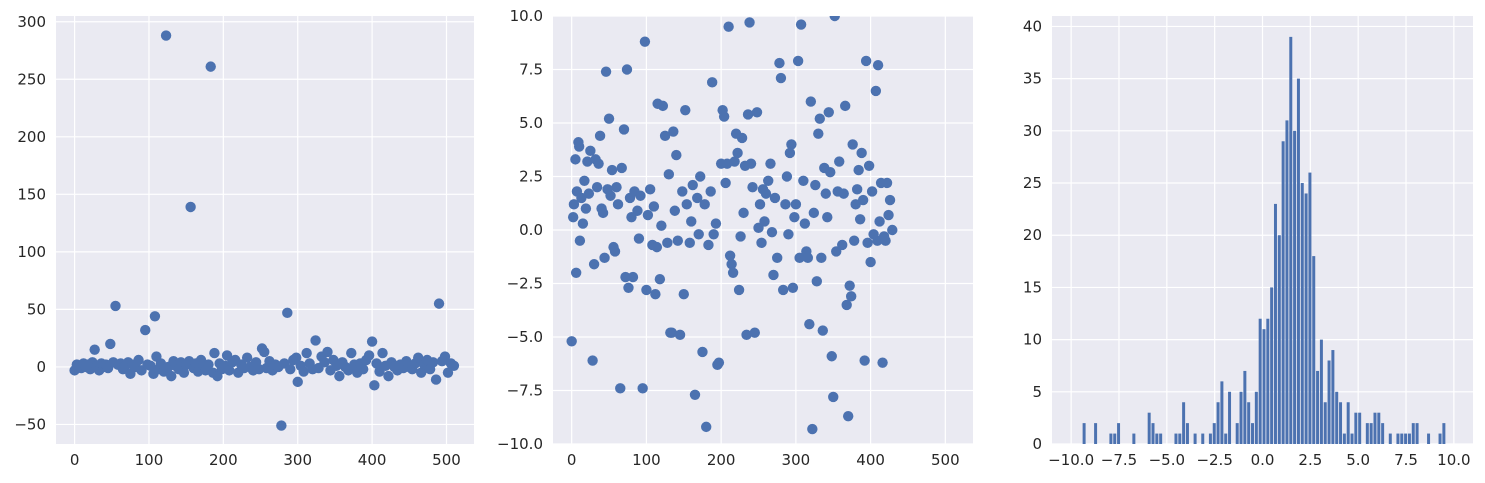 The width and height of the screenshot is (1485, 483). What do you see at coordinates (1071, 460) in the screenshot?
I see `x-tick-label: −10.0` at bounding box center [1071, 460].